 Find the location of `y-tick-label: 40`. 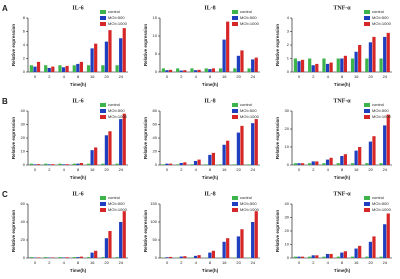

y-tick-label: 40 is located at coordinates (155, 137).